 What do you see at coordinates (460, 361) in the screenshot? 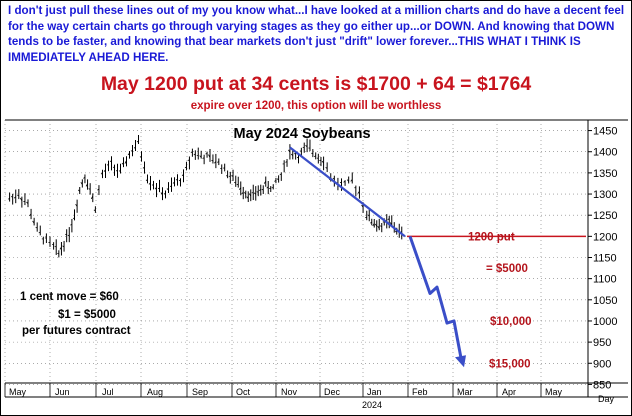
I see `projection-arrowhead` at bounding box center [460, 361].